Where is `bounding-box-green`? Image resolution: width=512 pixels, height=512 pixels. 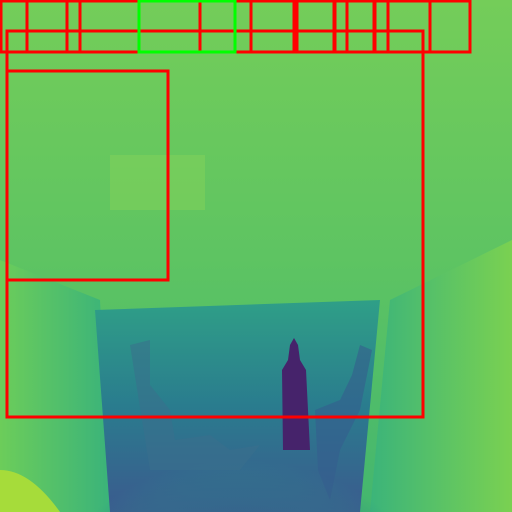 bounding-box-green is located at coordinates (187, 27).